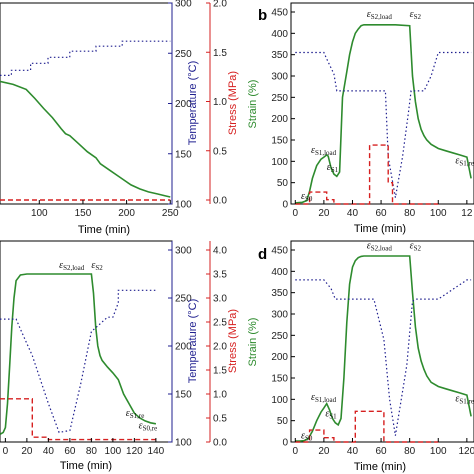  Describe the element at coordinates (262, 15) in the screenshot. I see `panel-b-label: b` at that location.